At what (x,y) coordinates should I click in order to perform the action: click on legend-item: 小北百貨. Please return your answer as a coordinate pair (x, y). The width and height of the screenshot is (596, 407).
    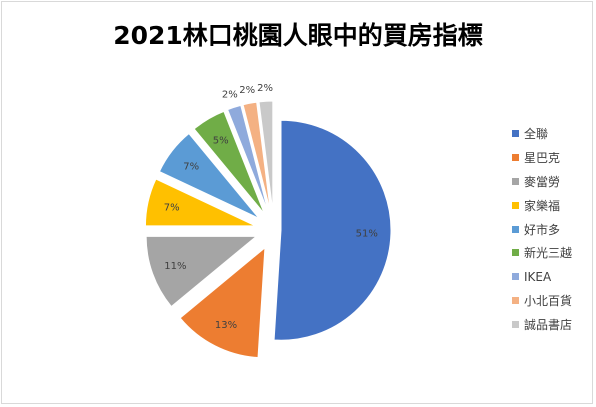
    Looking at the image, I should click on (542, 301).